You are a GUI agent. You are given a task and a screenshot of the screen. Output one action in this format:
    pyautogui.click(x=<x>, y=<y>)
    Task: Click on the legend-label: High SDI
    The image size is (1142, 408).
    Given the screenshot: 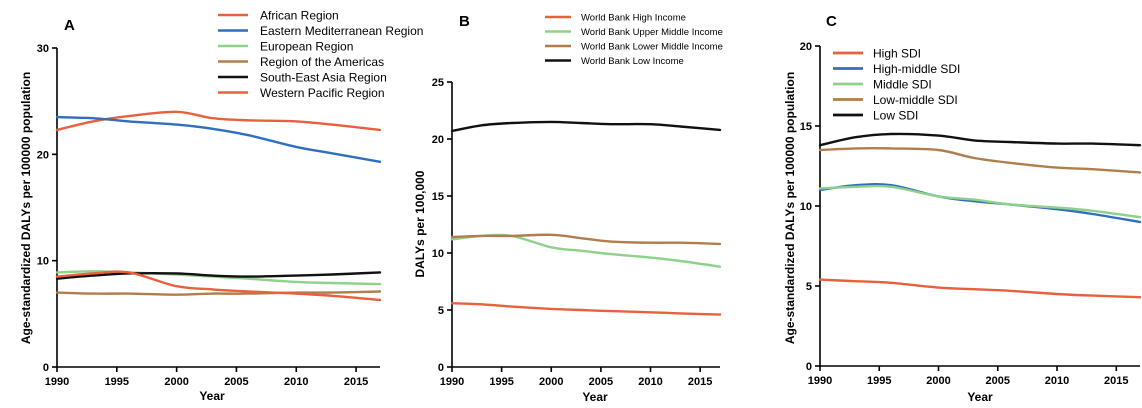 What is the action you would take?
    pyautogui.click(x=897, y=53)
    